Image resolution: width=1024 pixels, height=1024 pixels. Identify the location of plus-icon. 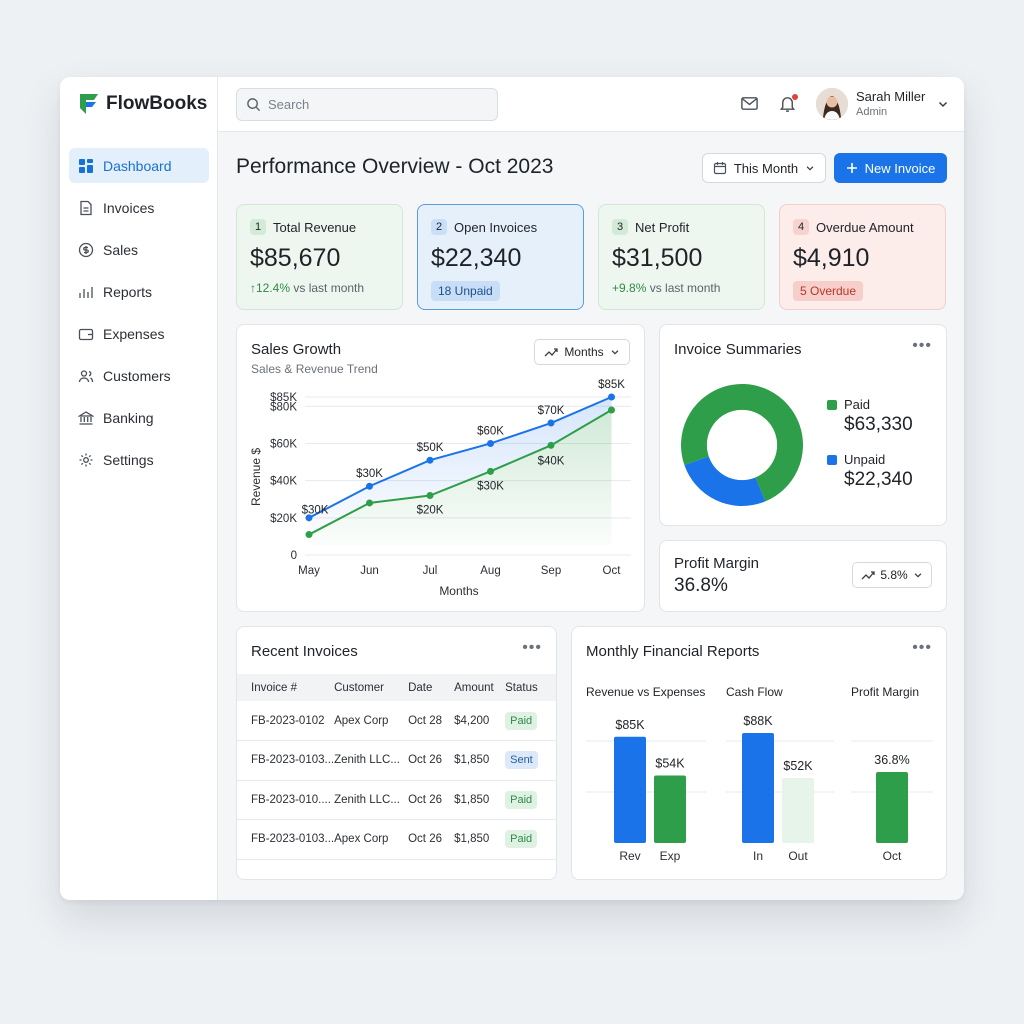
(851, 168).